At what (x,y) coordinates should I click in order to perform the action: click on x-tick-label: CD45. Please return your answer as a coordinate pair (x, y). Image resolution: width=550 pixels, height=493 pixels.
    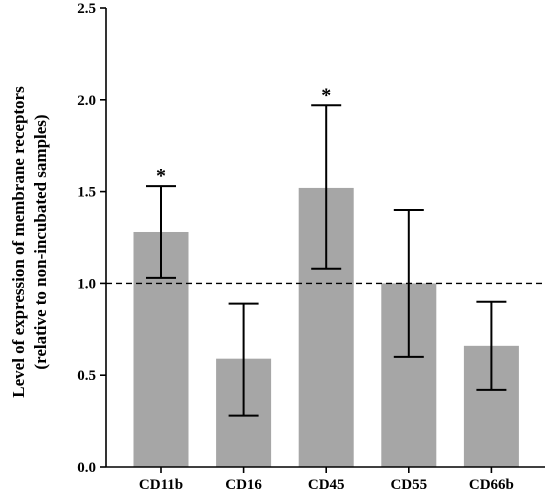
    Looking at the image, I should click on (326, 485).